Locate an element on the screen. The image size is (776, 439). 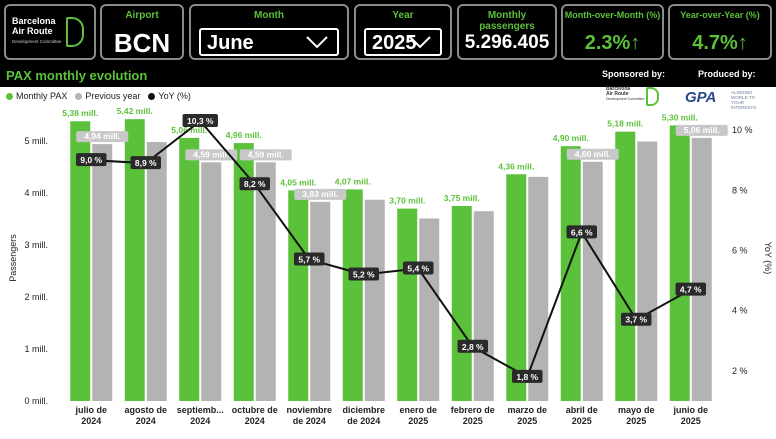
x-tick-label: julio de is located at coordinates (91, 410).